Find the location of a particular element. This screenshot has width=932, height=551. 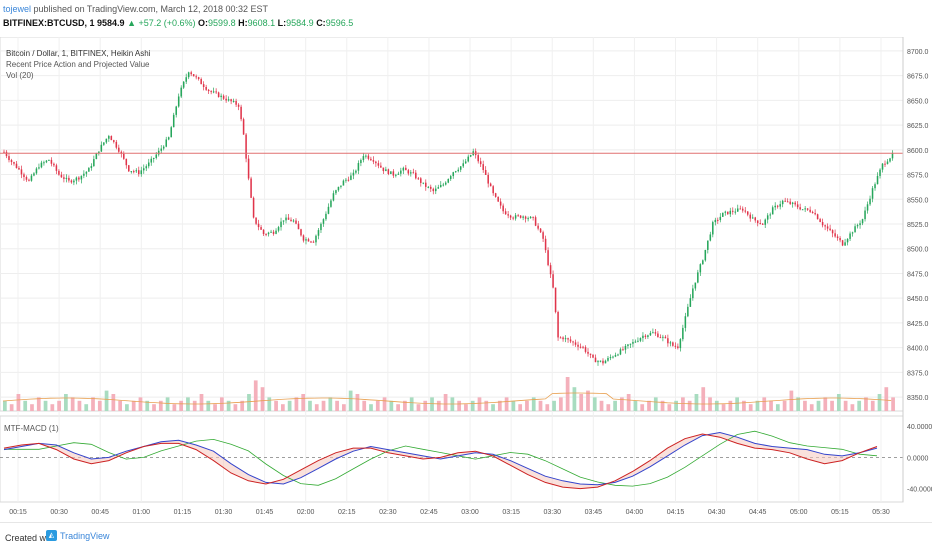

time-tick-label: 01:30 is located at coordinates (224, 512).